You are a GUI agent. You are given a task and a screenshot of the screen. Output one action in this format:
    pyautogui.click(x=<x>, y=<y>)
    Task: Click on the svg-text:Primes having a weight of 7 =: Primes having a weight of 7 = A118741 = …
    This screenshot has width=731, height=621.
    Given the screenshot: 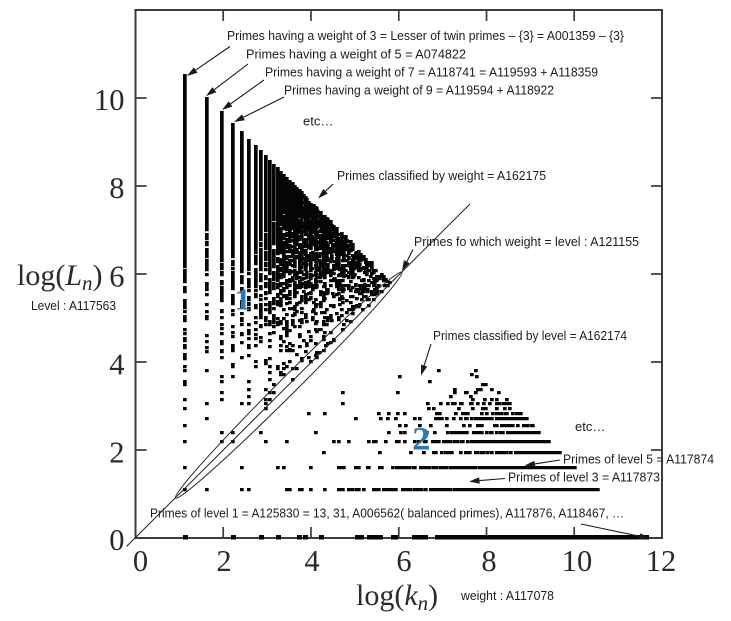 What is the action you would take?
    pyautogui.click(x=431, y=72)
    